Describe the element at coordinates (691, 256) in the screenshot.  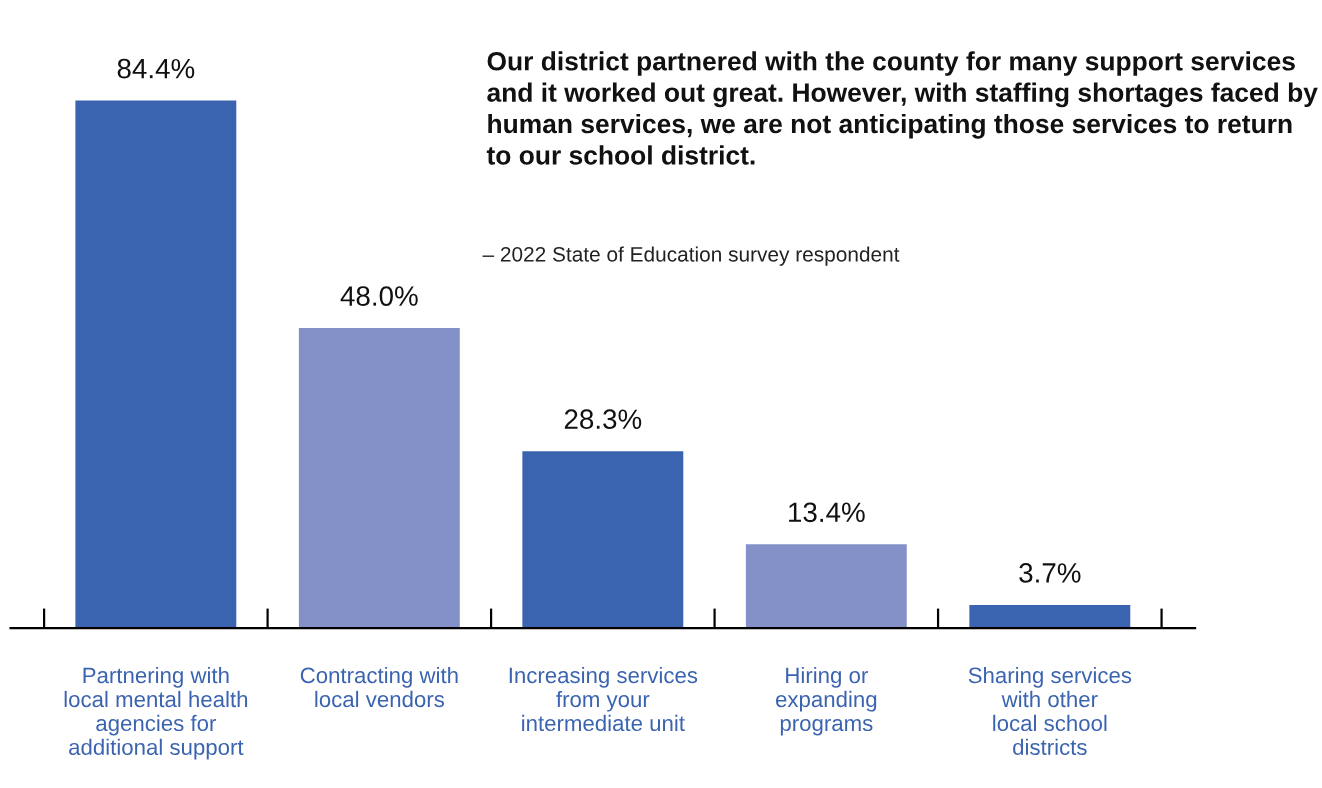
I see `annotation: – 2022 State of Education survey respondent` at that location.